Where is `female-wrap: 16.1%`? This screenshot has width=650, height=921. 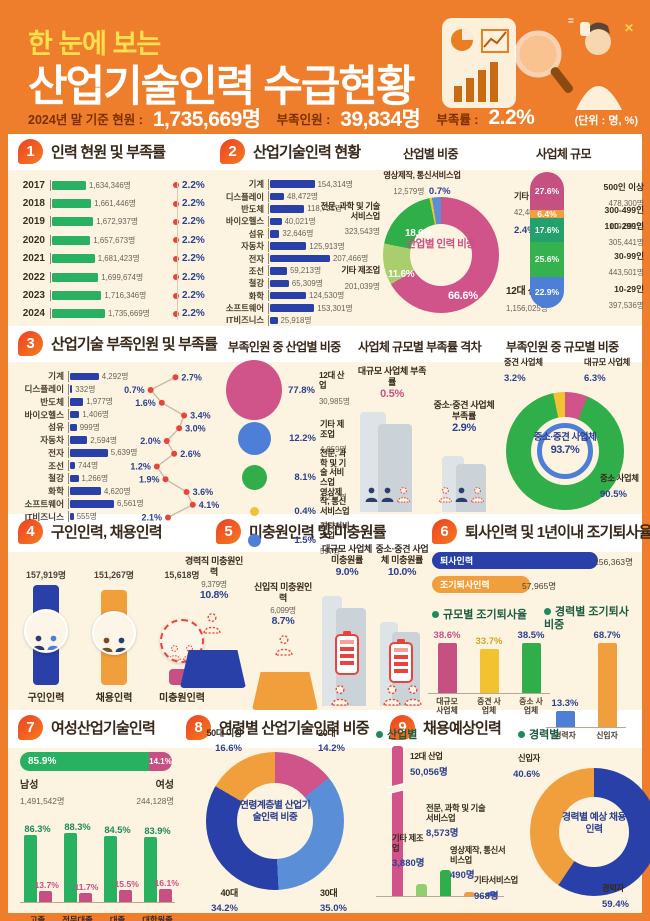
female-wrap: 16.1% is located at coordinates (167, 890).